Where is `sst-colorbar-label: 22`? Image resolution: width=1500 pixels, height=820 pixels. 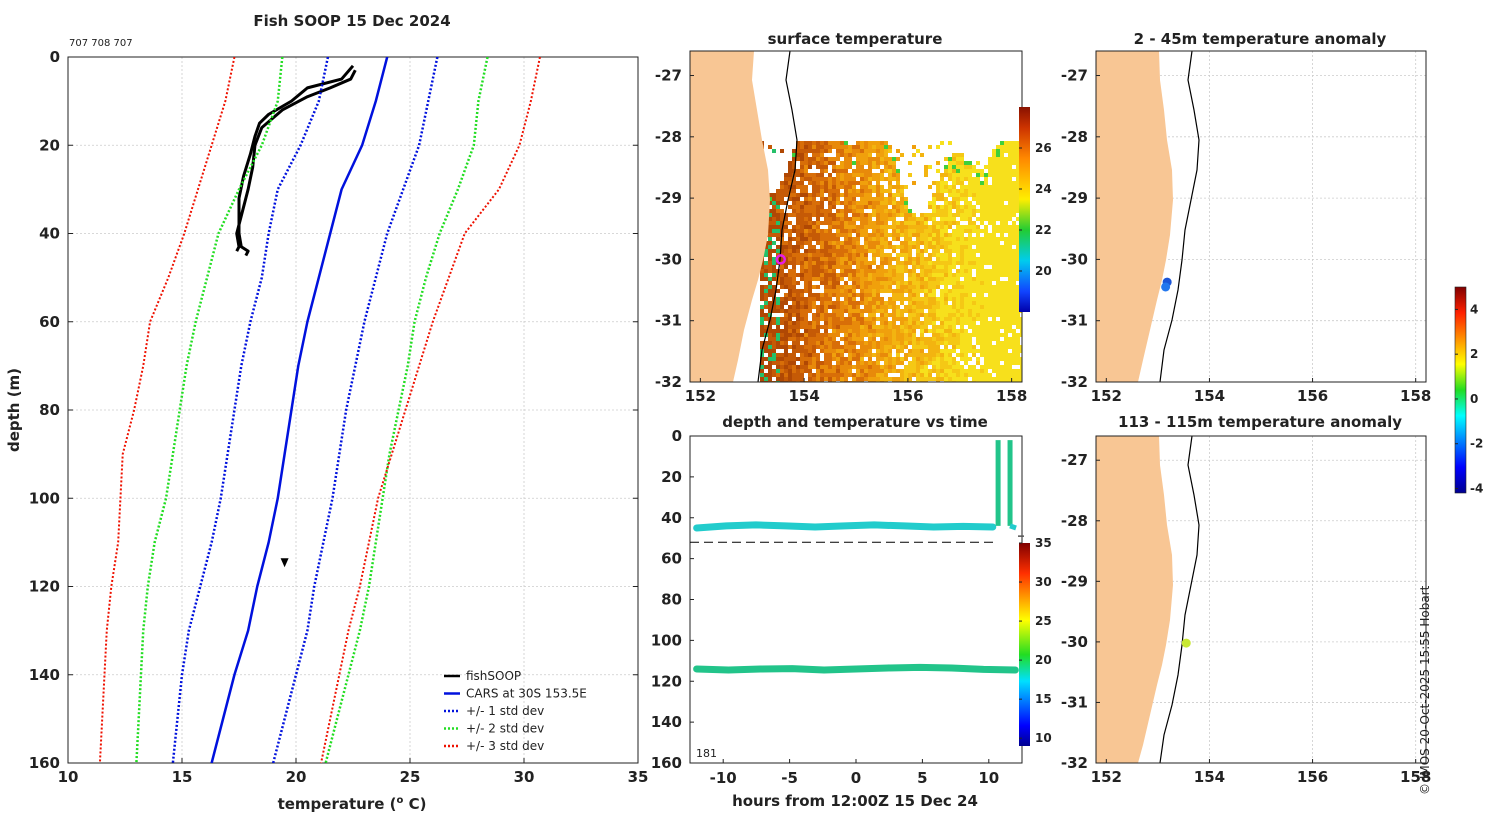 sst-colorbar-label: 22 is located at coordinates (1043, 230).